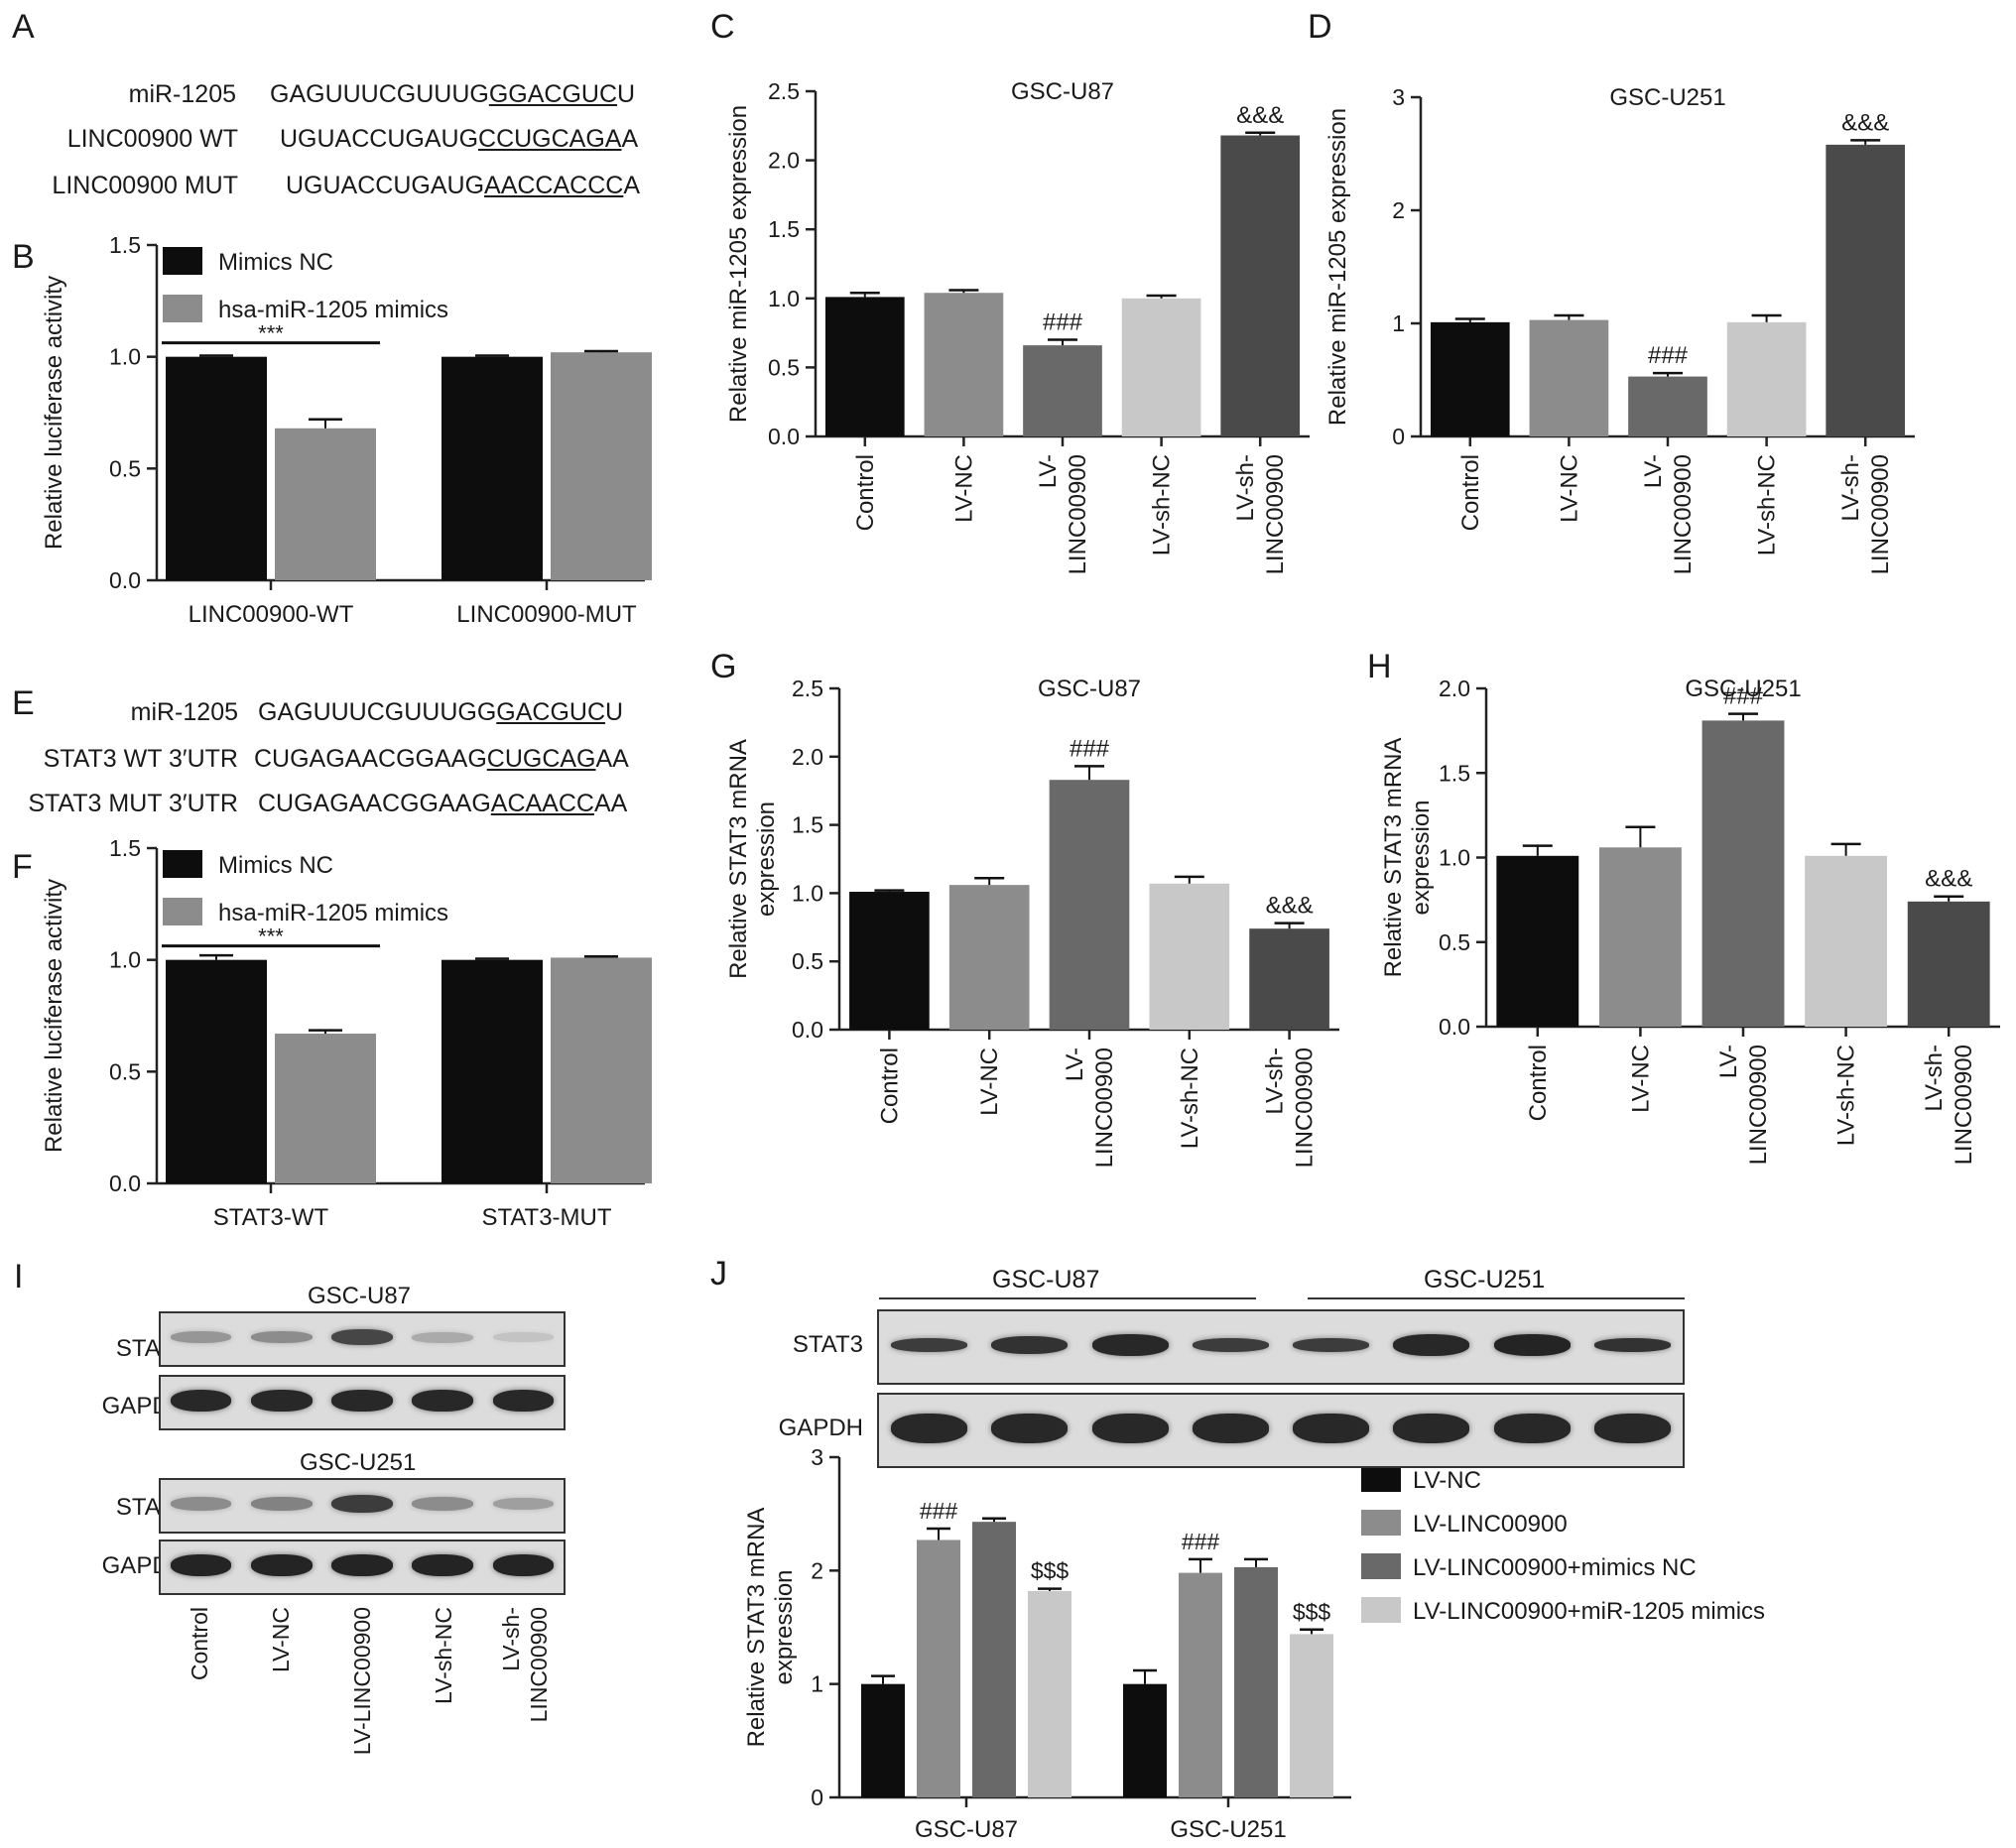 The image size is (2016, 1848). Describe the element at coordinates (1090, 748) in the screenshot. I see `bar-annotation: ###` at that location.